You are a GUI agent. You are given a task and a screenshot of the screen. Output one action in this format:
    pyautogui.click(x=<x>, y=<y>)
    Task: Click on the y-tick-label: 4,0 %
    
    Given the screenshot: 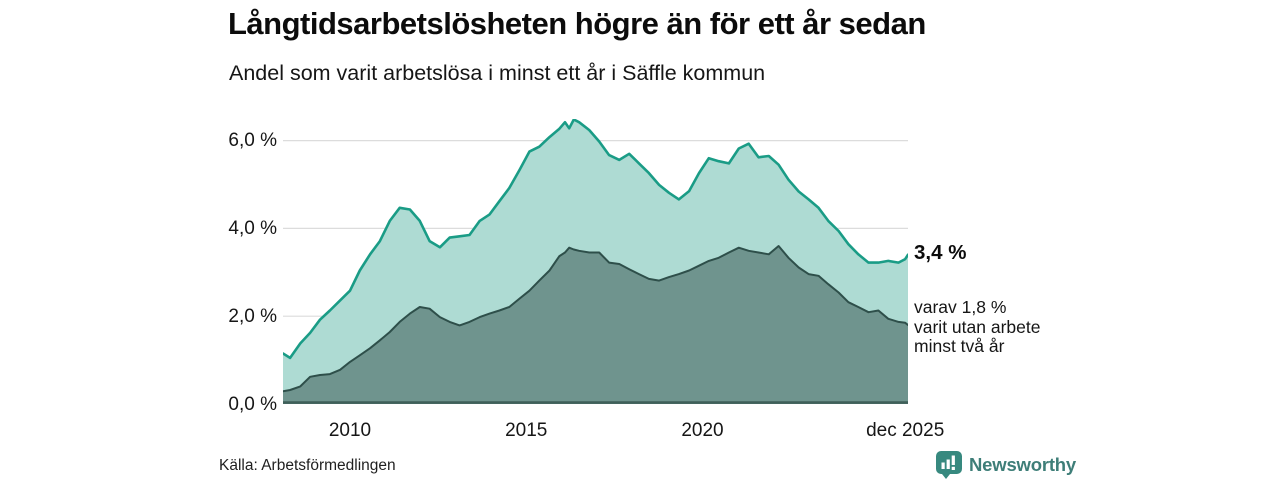 What is the action you would take?
    pyautogui.click(x=252, y=228)
    